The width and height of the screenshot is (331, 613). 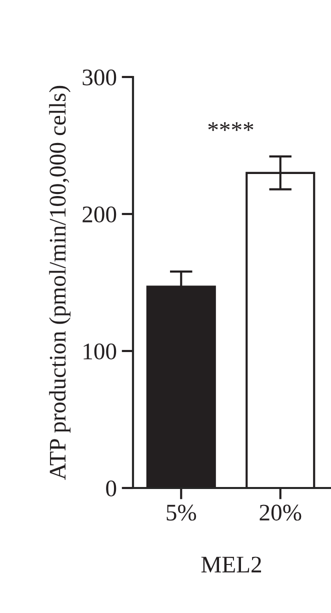 I want to click on y-tick-label: 100, so click(x=100, y=351).